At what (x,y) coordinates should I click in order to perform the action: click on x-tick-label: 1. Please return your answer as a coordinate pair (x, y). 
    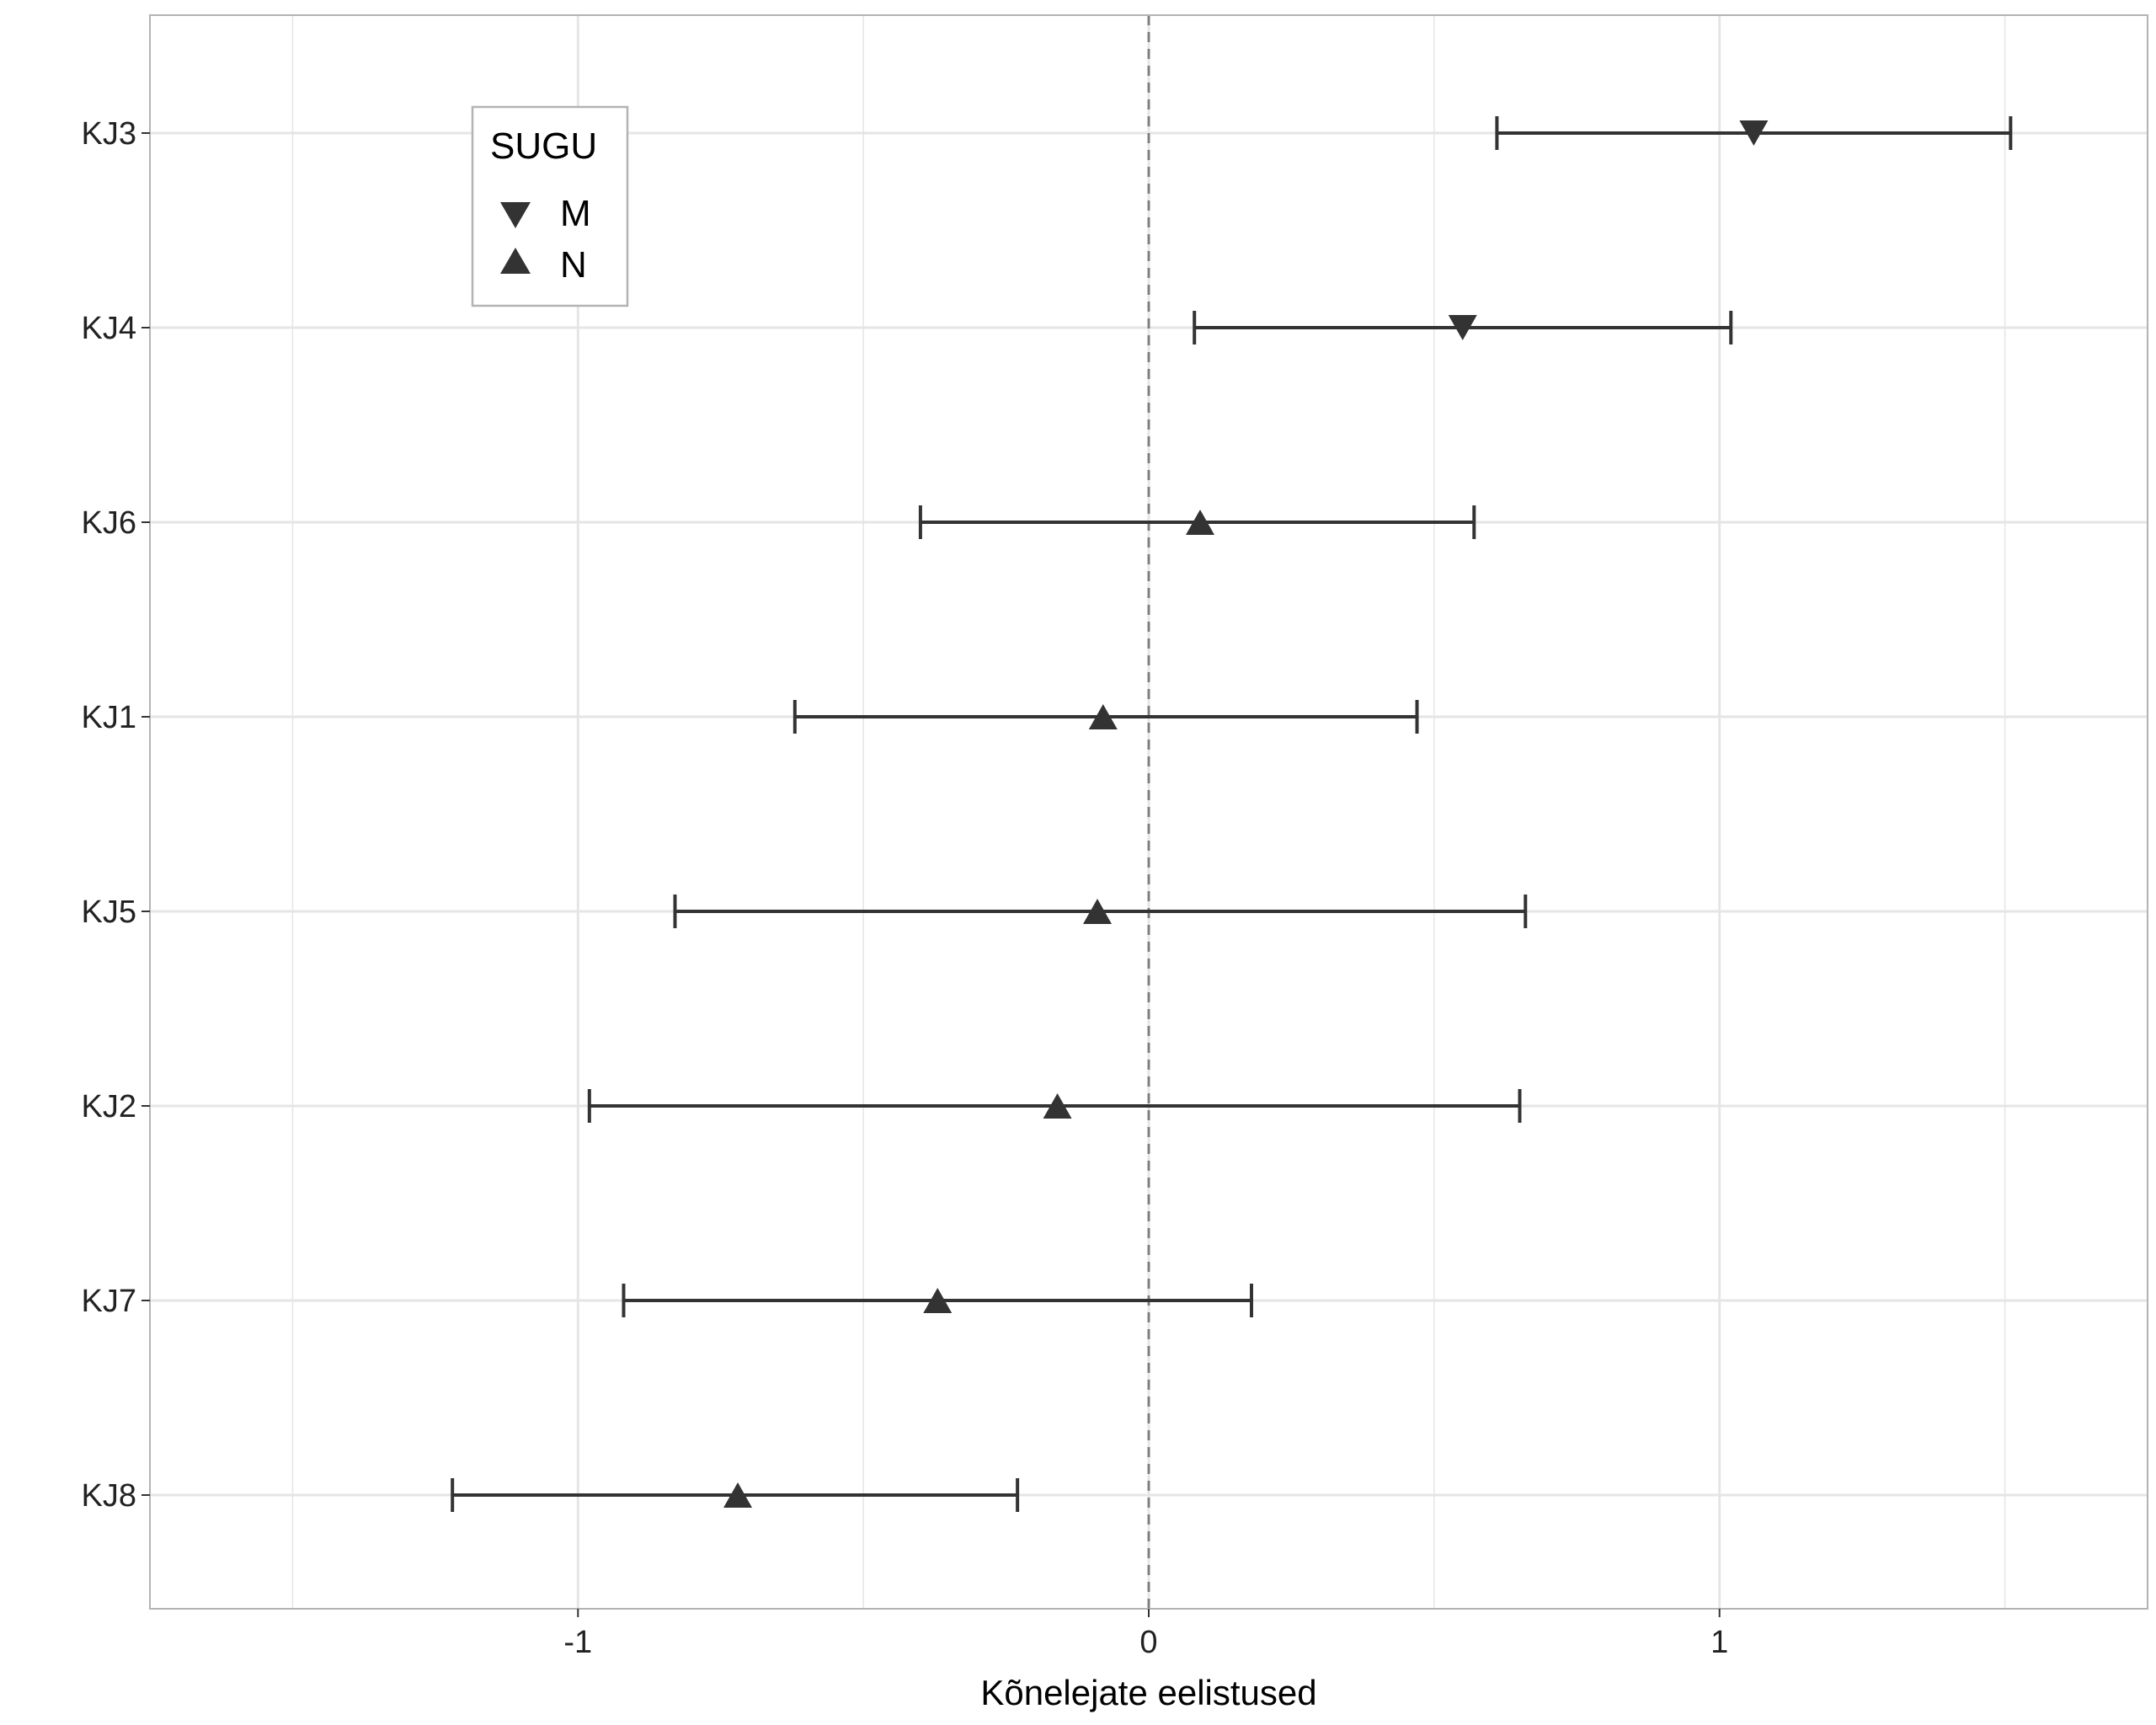
    Looking at the image, I should click on (1719, 1642).